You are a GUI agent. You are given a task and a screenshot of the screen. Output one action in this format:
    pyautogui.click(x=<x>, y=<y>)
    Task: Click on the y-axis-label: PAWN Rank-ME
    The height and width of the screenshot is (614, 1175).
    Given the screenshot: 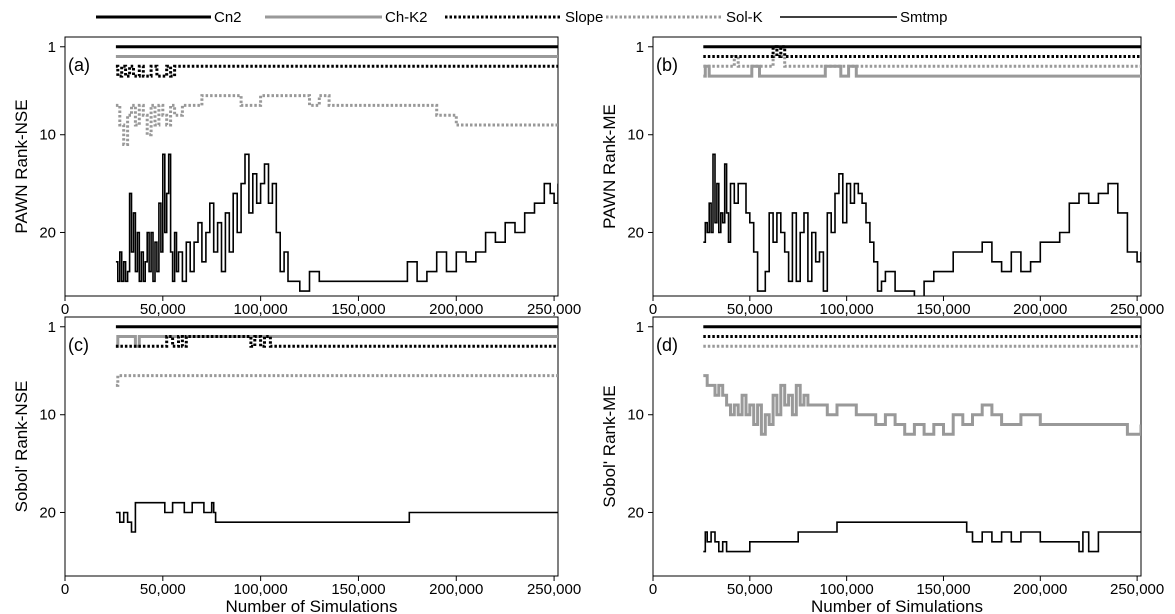 What is the action you would take?
    pyautogui.click(x=609, y=166)
    